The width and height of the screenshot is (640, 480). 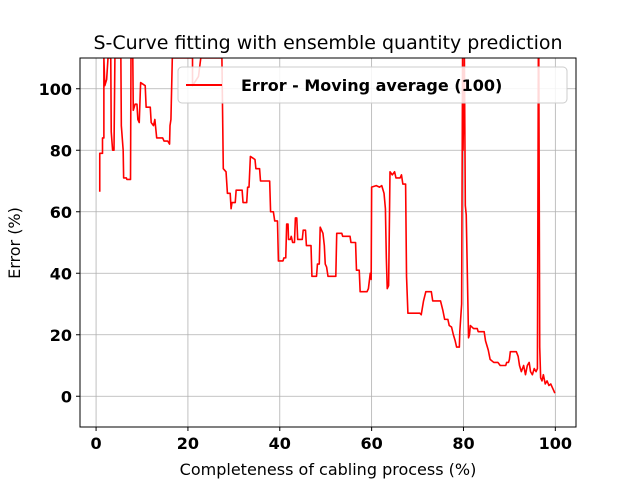 I want to click on legend-box, so click(x=372, y=85).